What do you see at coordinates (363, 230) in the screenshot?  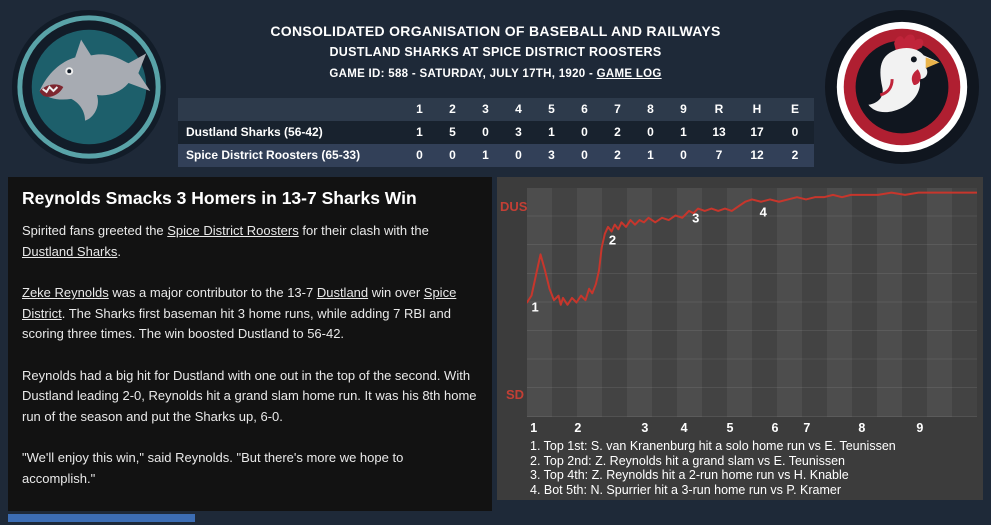 I see `article-text: for their clash with the` at bounding box center [363, 230].